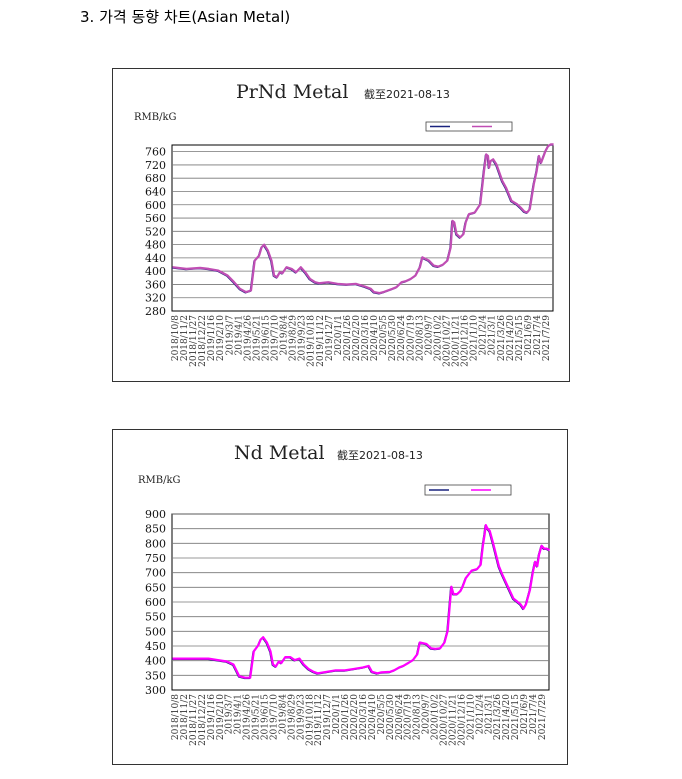 The height and width of the screenshot is (779, 682). I want to click on legend, so click(469, 126).